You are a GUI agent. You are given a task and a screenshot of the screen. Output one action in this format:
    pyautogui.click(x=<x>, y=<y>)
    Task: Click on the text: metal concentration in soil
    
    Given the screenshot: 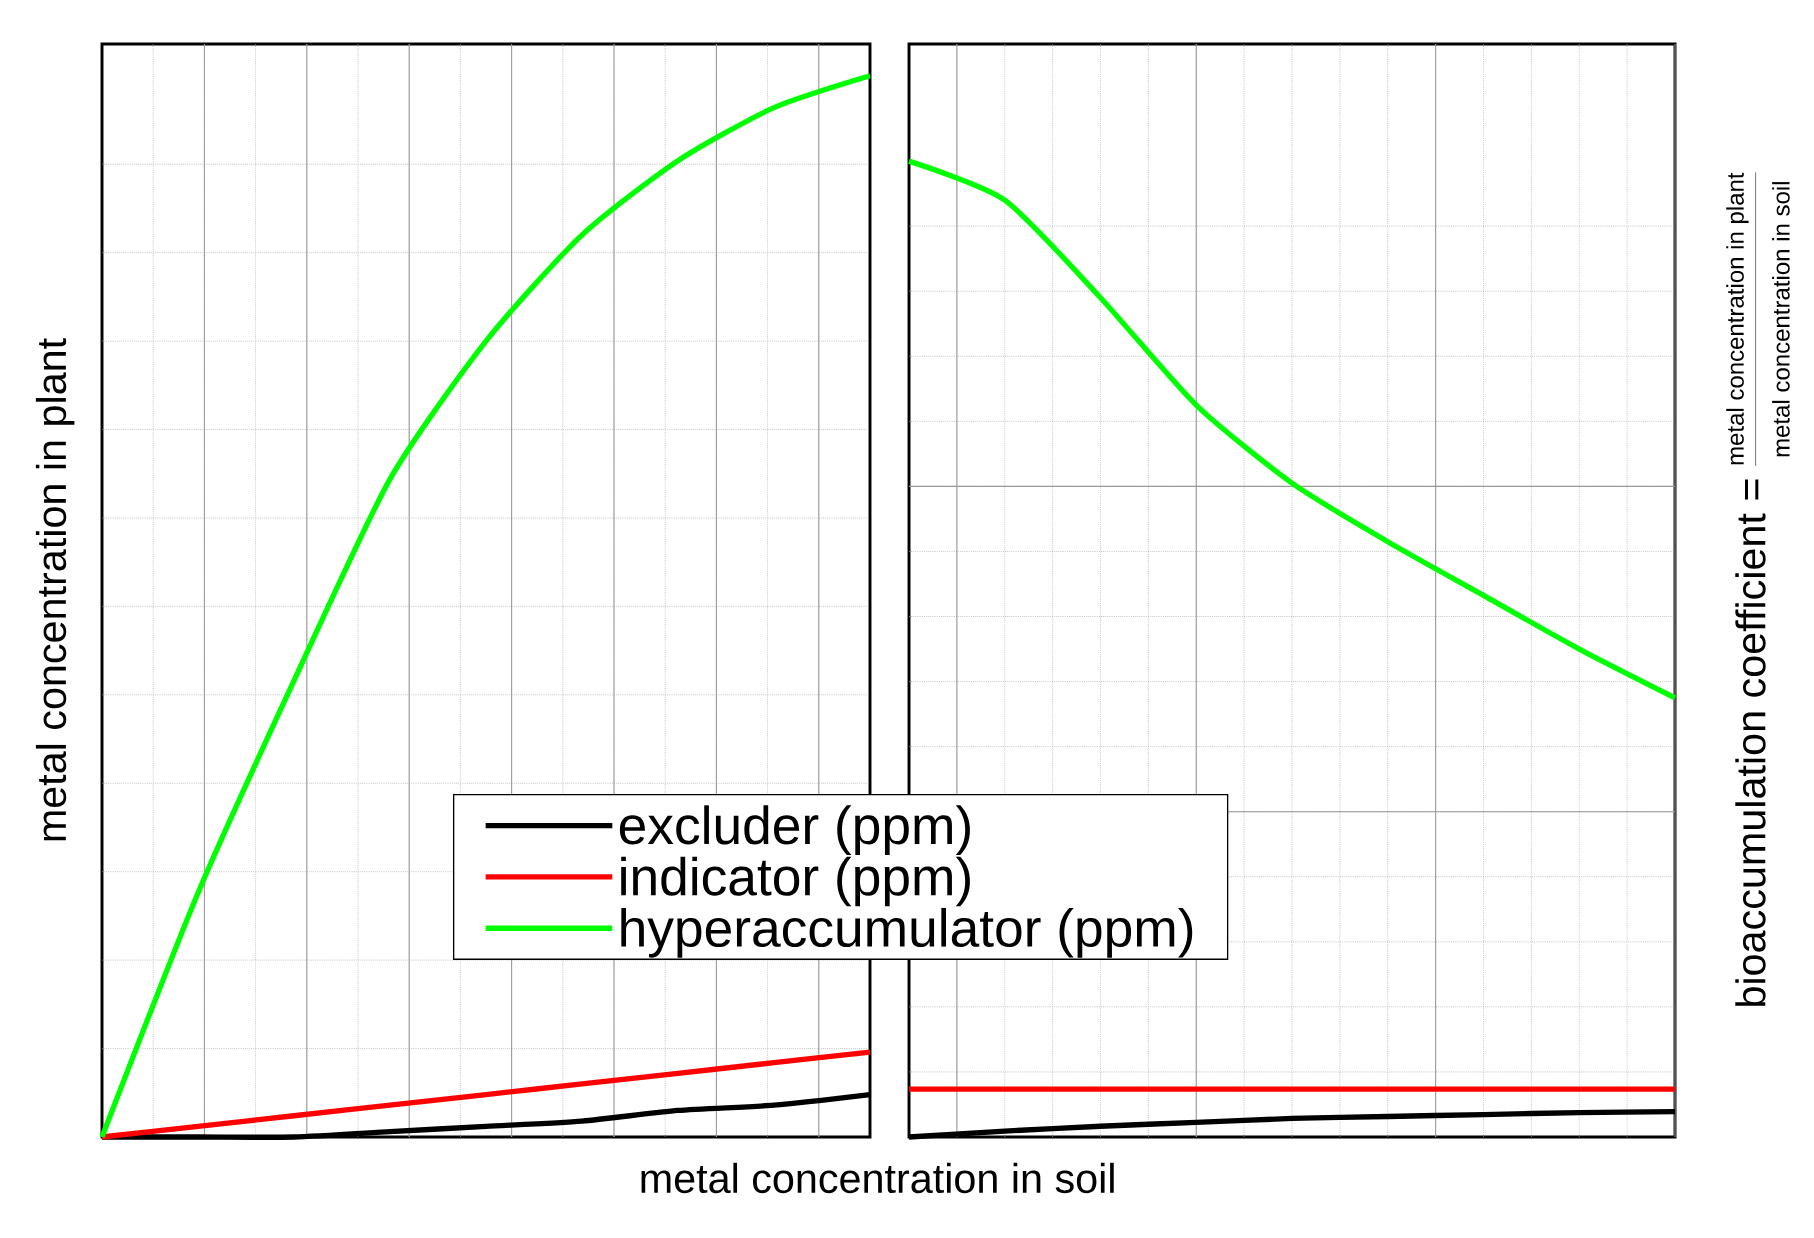 What is the action you would take?
    pyautogui.click(x=1781, y=319)
    